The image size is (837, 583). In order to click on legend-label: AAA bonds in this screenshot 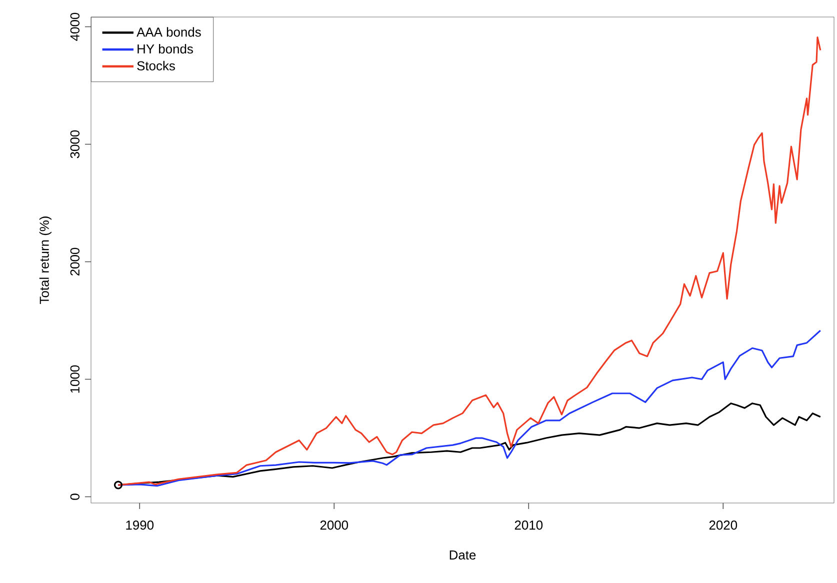, I will do `click(168, 32)`.